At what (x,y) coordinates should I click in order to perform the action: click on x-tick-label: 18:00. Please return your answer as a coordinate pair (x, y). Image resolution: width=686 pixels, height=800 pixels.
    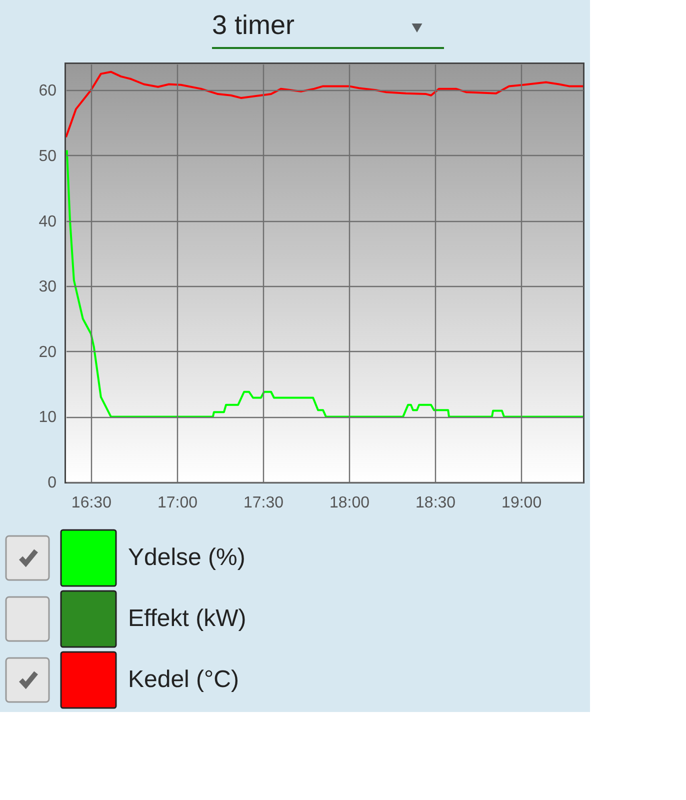
    Looking at the image, I should click on (349, 503).